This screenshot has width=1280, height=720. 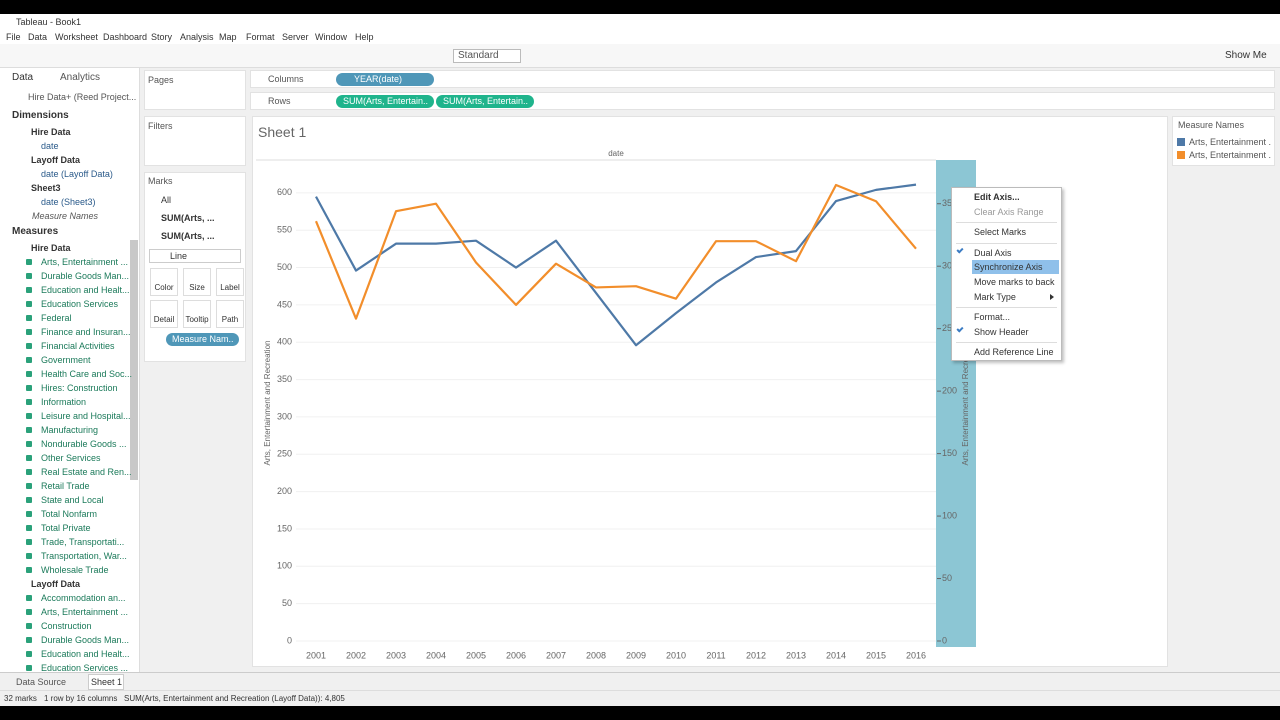 I want to click on measure-names: Measure Names, so click(x=65, y=216).